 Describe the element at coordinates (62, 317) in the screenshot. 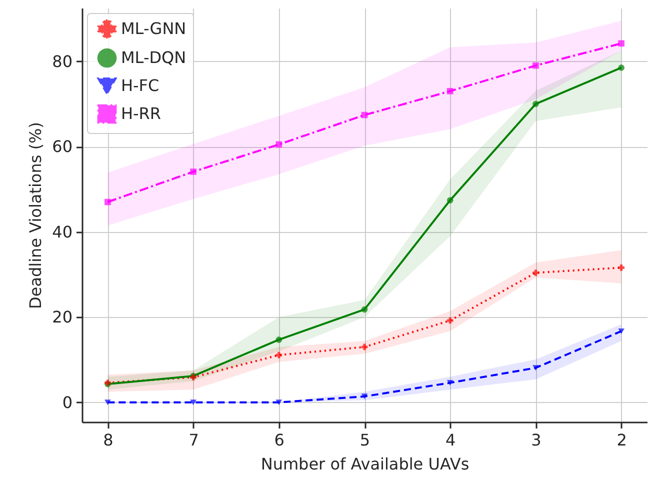

I see `y-tick-label: 20` at that location.